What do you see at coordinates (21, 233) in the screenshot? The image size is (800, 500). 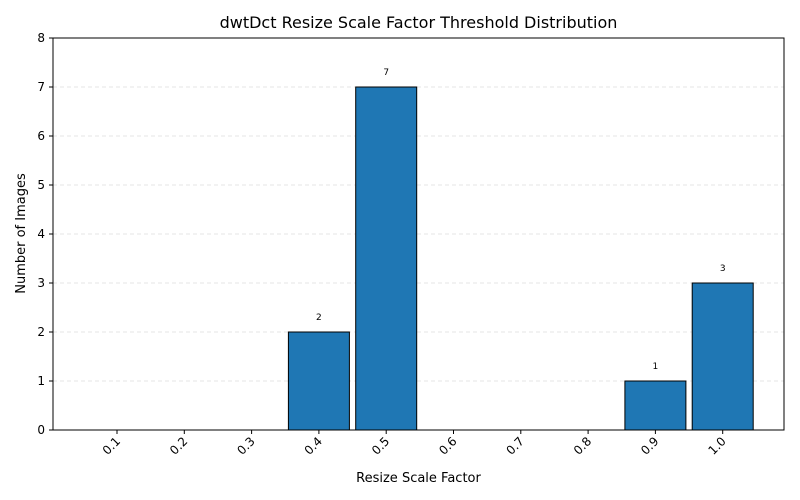 I see `y-axis-label: Number of Images` at bounding box center [21, 233].